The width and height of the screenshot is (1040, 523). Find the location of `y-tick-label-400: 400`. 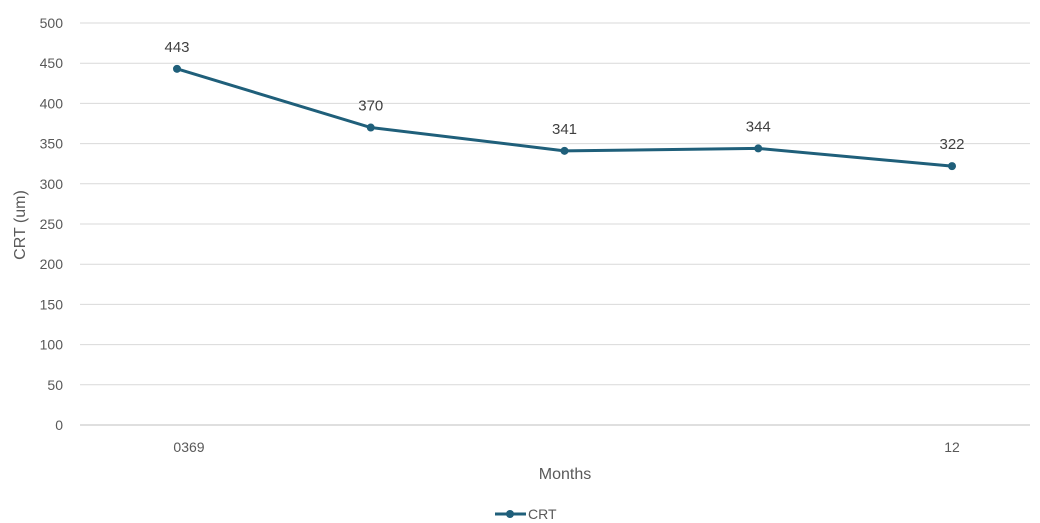

y-tick-label-400: 400 is located at coordinates (52, 103).